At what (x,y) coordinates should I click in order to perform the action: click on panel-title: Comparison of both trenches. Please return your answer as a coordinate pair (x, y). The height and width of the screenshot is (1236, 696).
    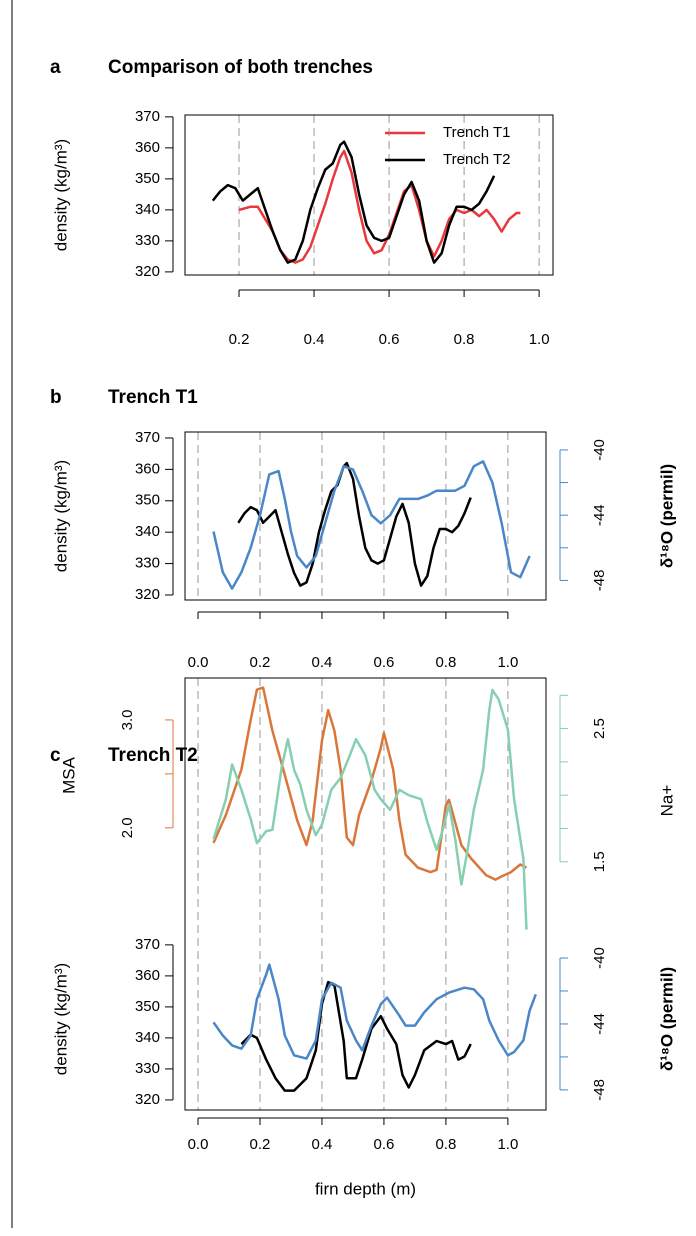
    Looking at the image, I should click on (240, 67).